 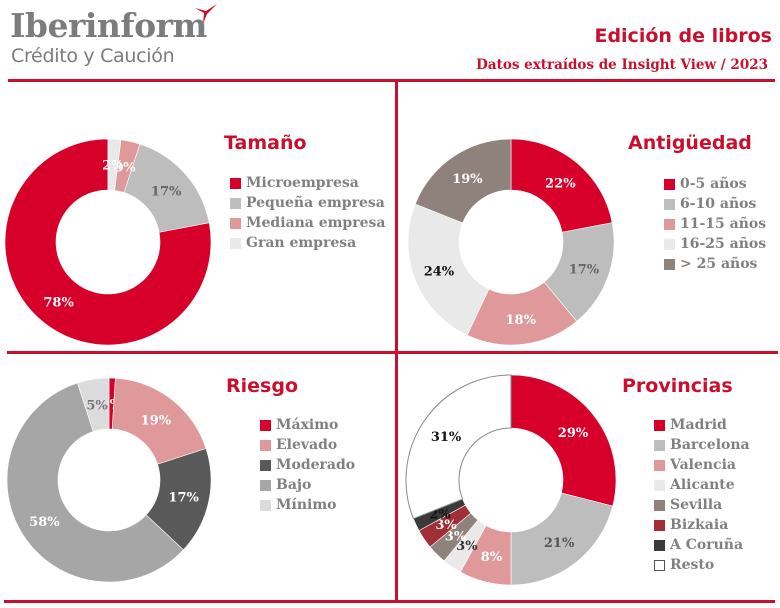 I want to click on slice-bajo, so click(x=95, y=482).